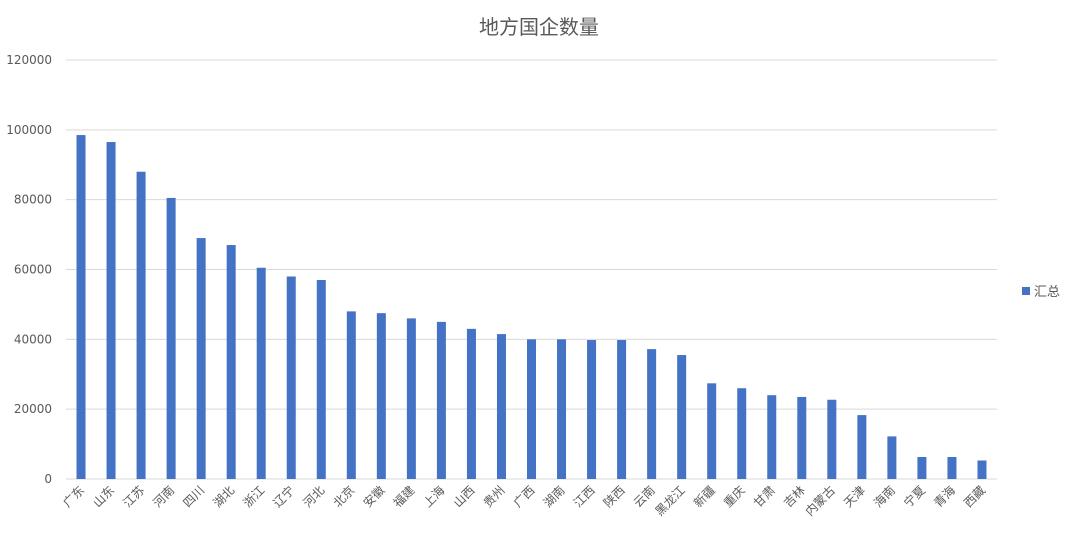 Image resolution: width=1080 pixels, height=541 pixels. Describe the element at coordinates (854, 496) in the screenshot. I see `x-tick-label: 天津` at that location.